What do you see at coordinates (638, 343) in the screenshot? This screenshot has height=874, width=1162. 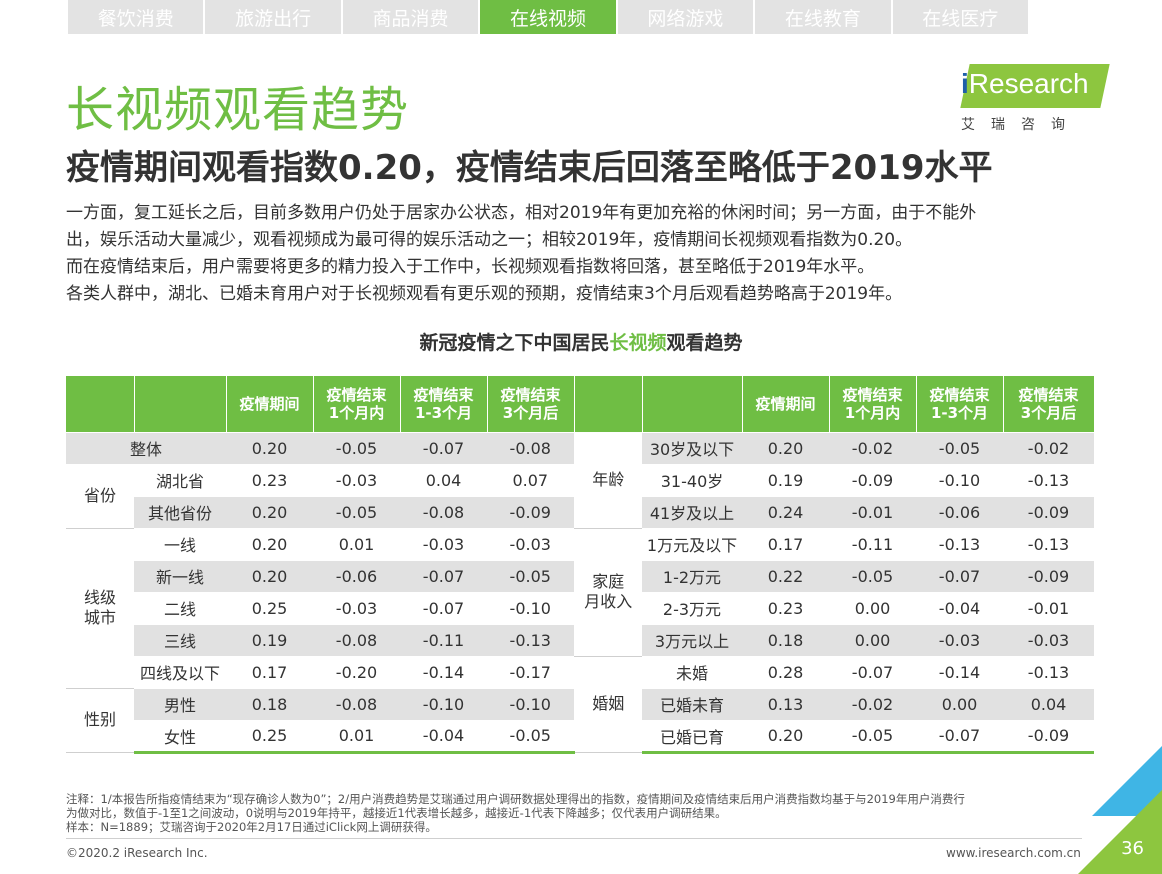 I see `caption-highlight: 长视频` at bounding box center [638, 343].